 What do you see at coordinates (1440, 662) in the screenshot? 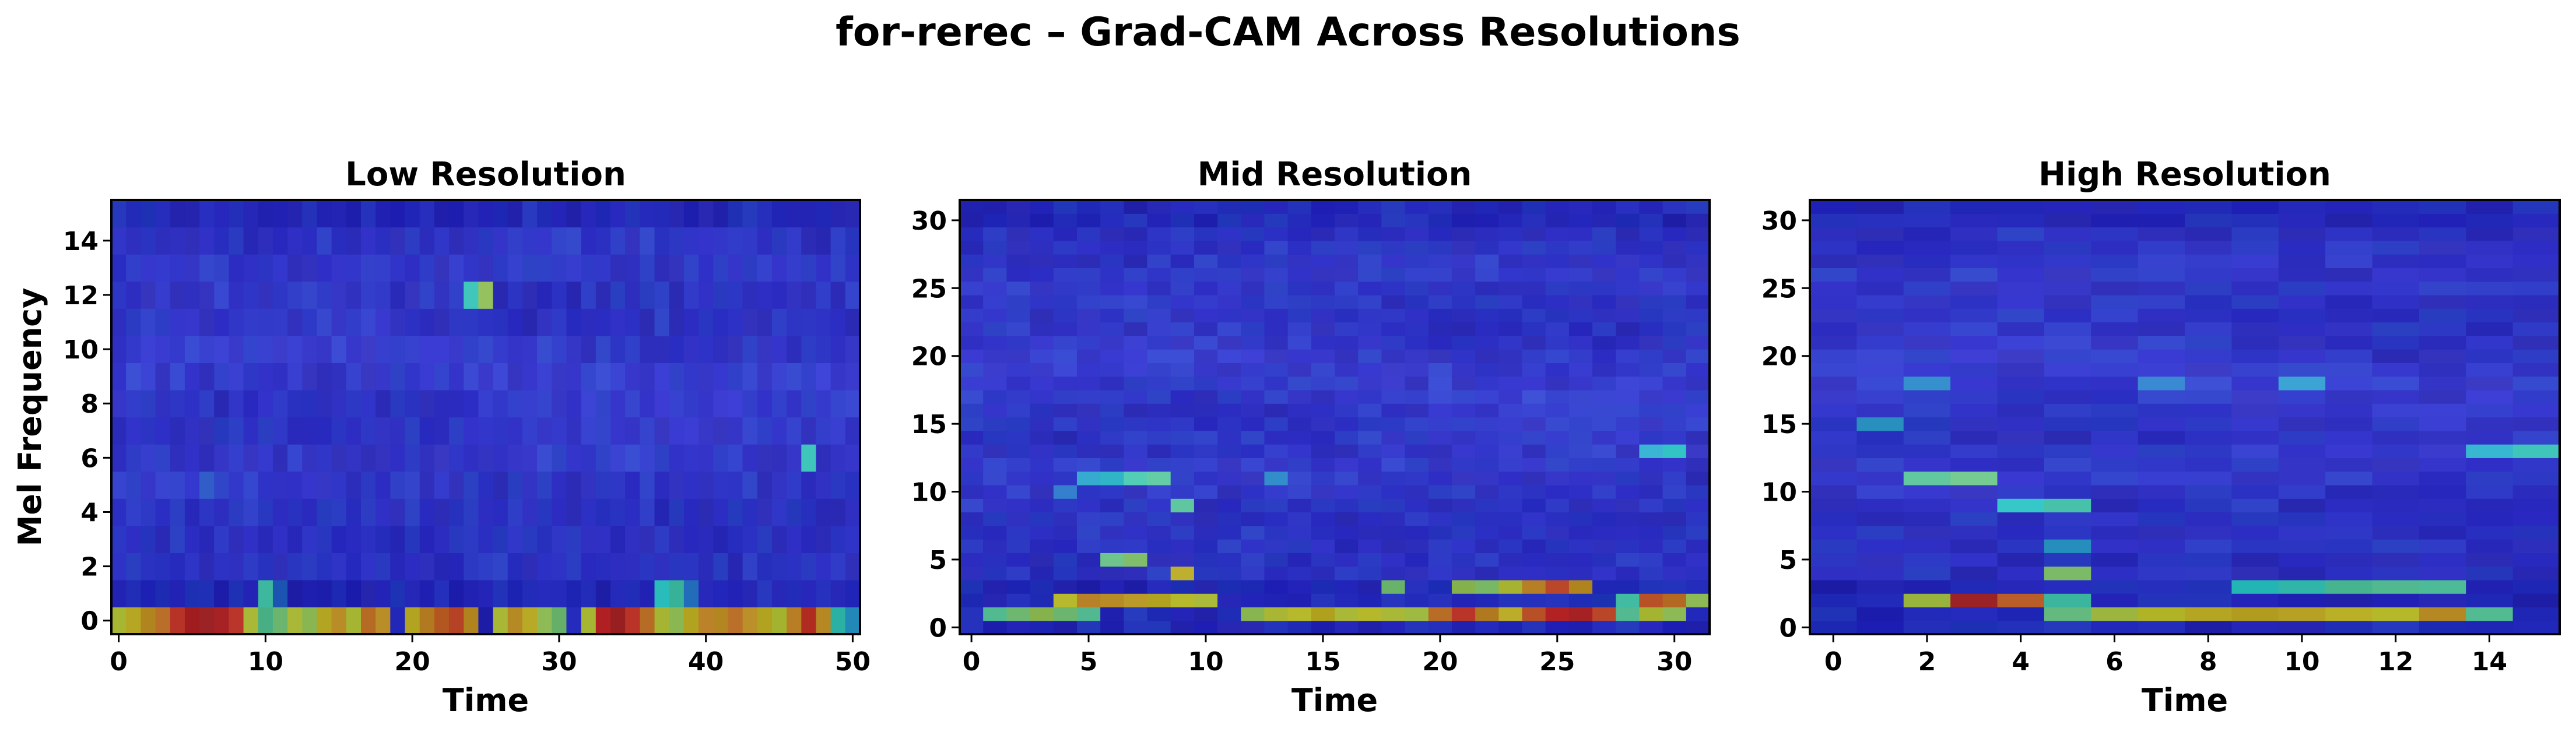
I see `x-tick-label: 20` at bounding box center [1440, 662].